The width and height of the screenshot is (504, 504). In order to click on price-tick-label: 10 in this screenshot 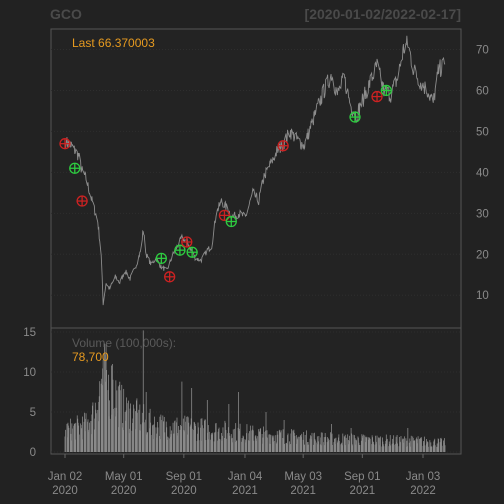, I will do `click(482, 296)`.